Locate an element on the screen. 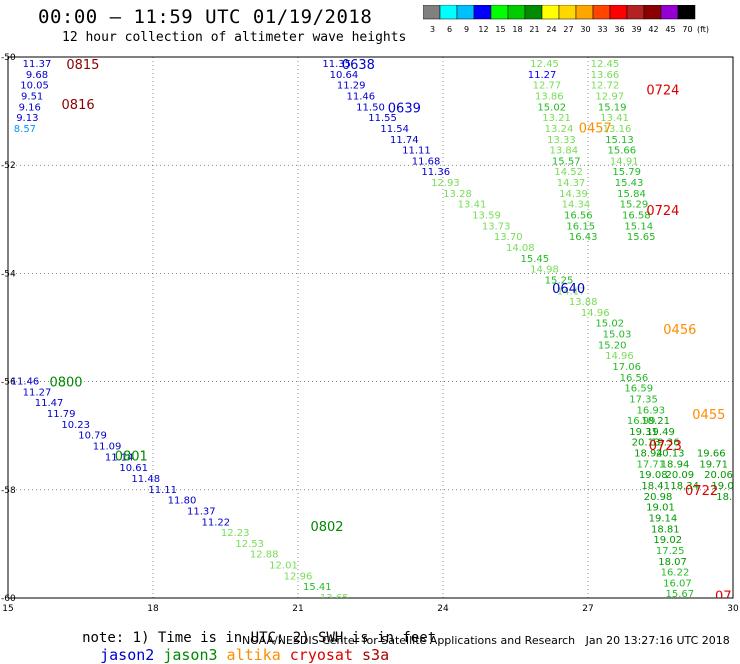 This screenshot has width=740, height=664. swh-value-point: 14.37 is located at coordinates (571, 183).